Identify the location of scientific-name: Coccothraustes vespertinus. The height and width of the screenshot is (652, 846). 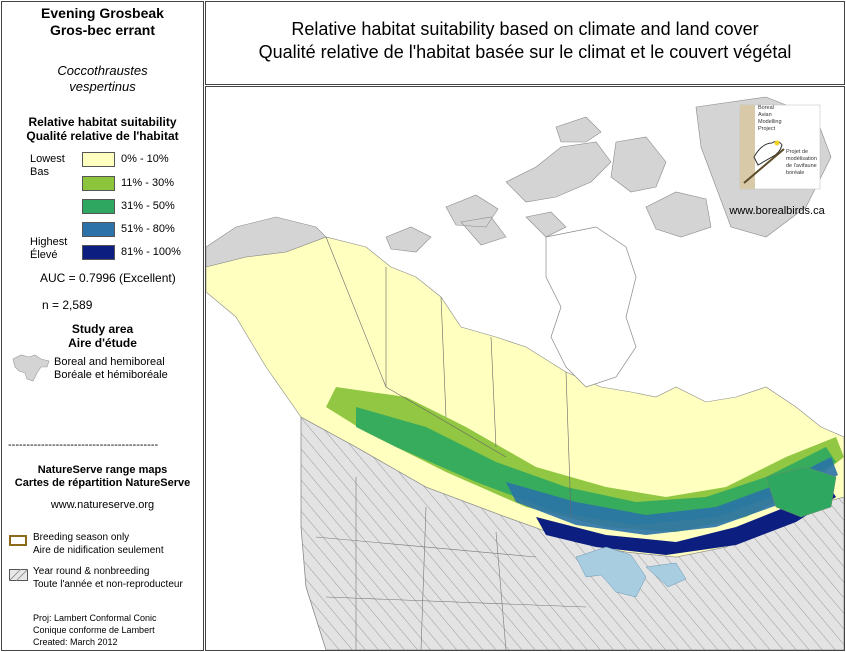
(102, 79).